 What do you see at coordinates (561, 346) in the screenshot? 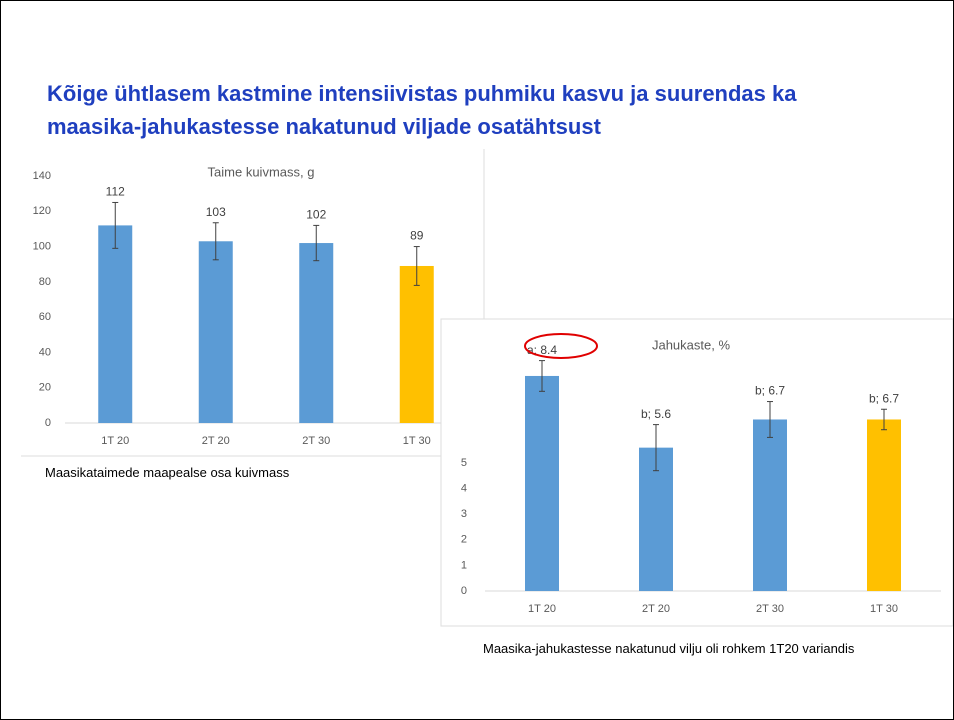
I see `highlight-ellipse` at bounding box center [561, 346].